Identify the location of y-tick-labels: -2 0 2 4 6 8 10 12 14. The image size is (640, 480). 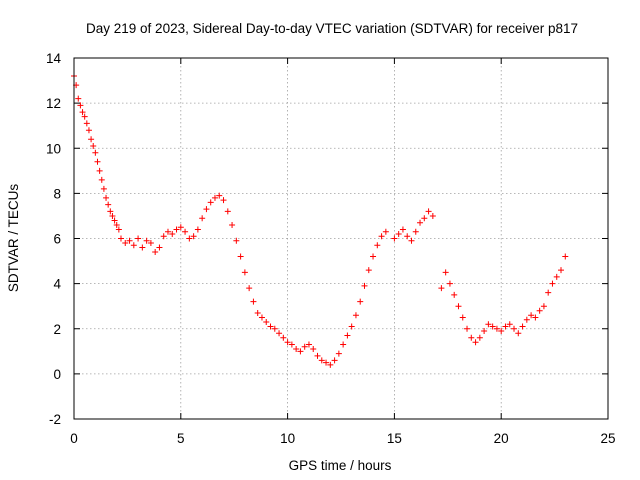
(54, 239).